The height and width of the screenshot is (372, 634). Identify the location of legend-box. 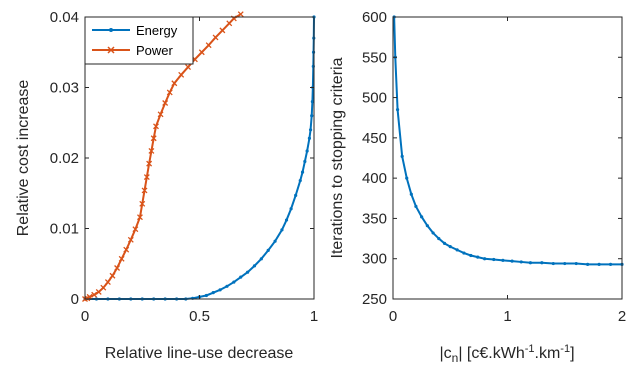
(139, 40).